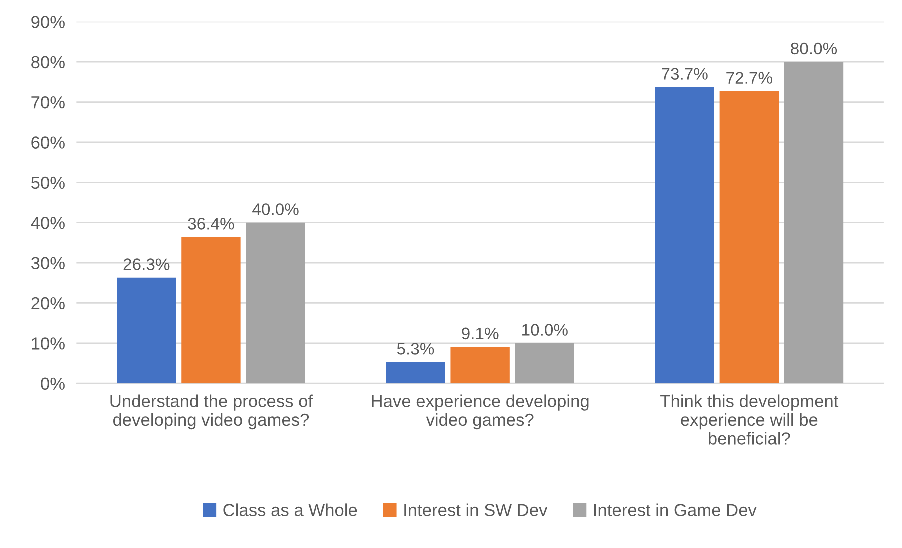 The image size is (902, 548). What do you see at coordinates (476, 510) in the screenshot?
I see `legend-label: Interest in SW Dev` at bounding box center [476, 510].